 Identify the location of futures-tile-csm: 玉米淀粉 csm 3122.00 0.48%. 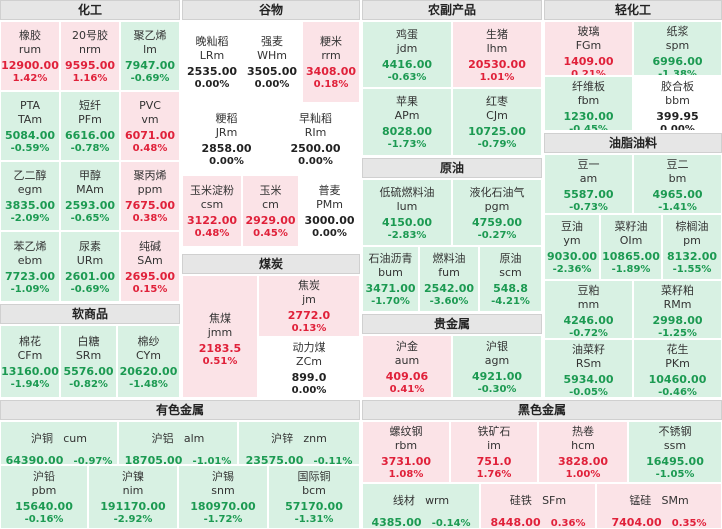
(212, 211).